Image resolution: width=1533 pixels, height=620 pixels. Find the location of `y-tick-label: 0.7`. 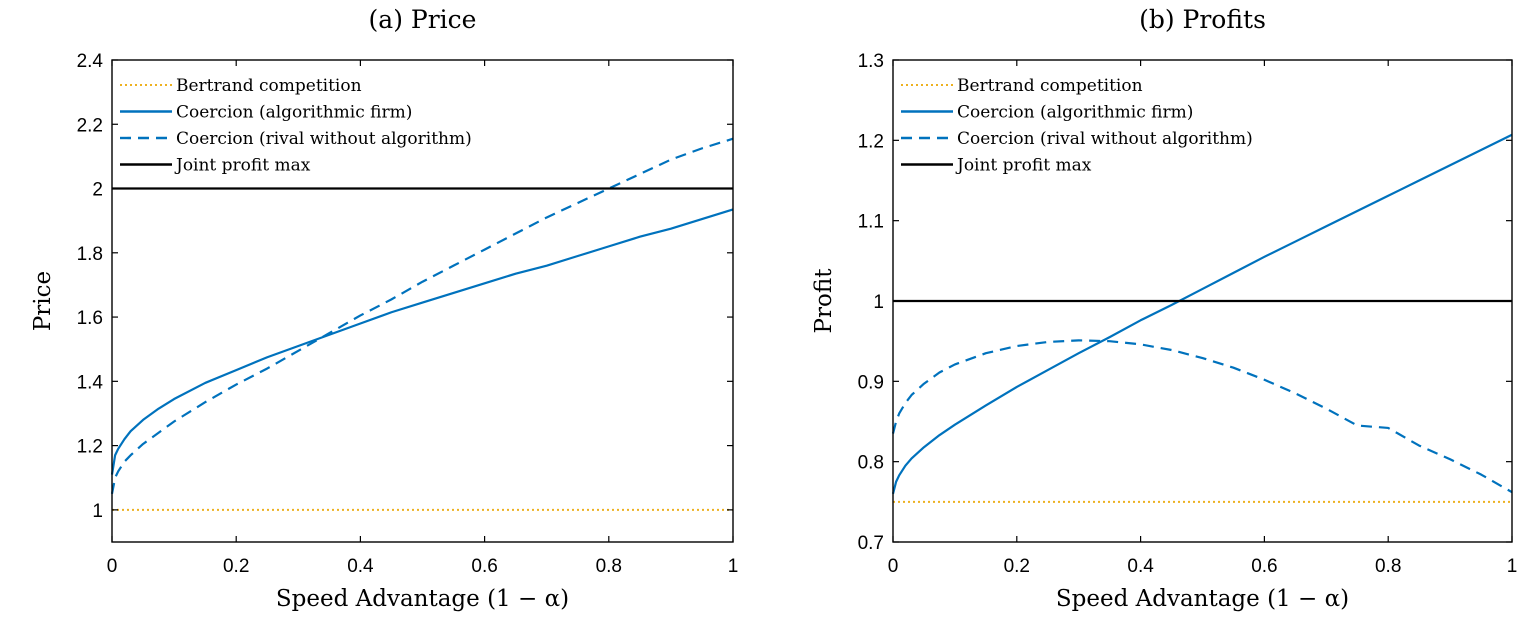

y-tick-label: 0.7 is located at coordinates (871, 543).